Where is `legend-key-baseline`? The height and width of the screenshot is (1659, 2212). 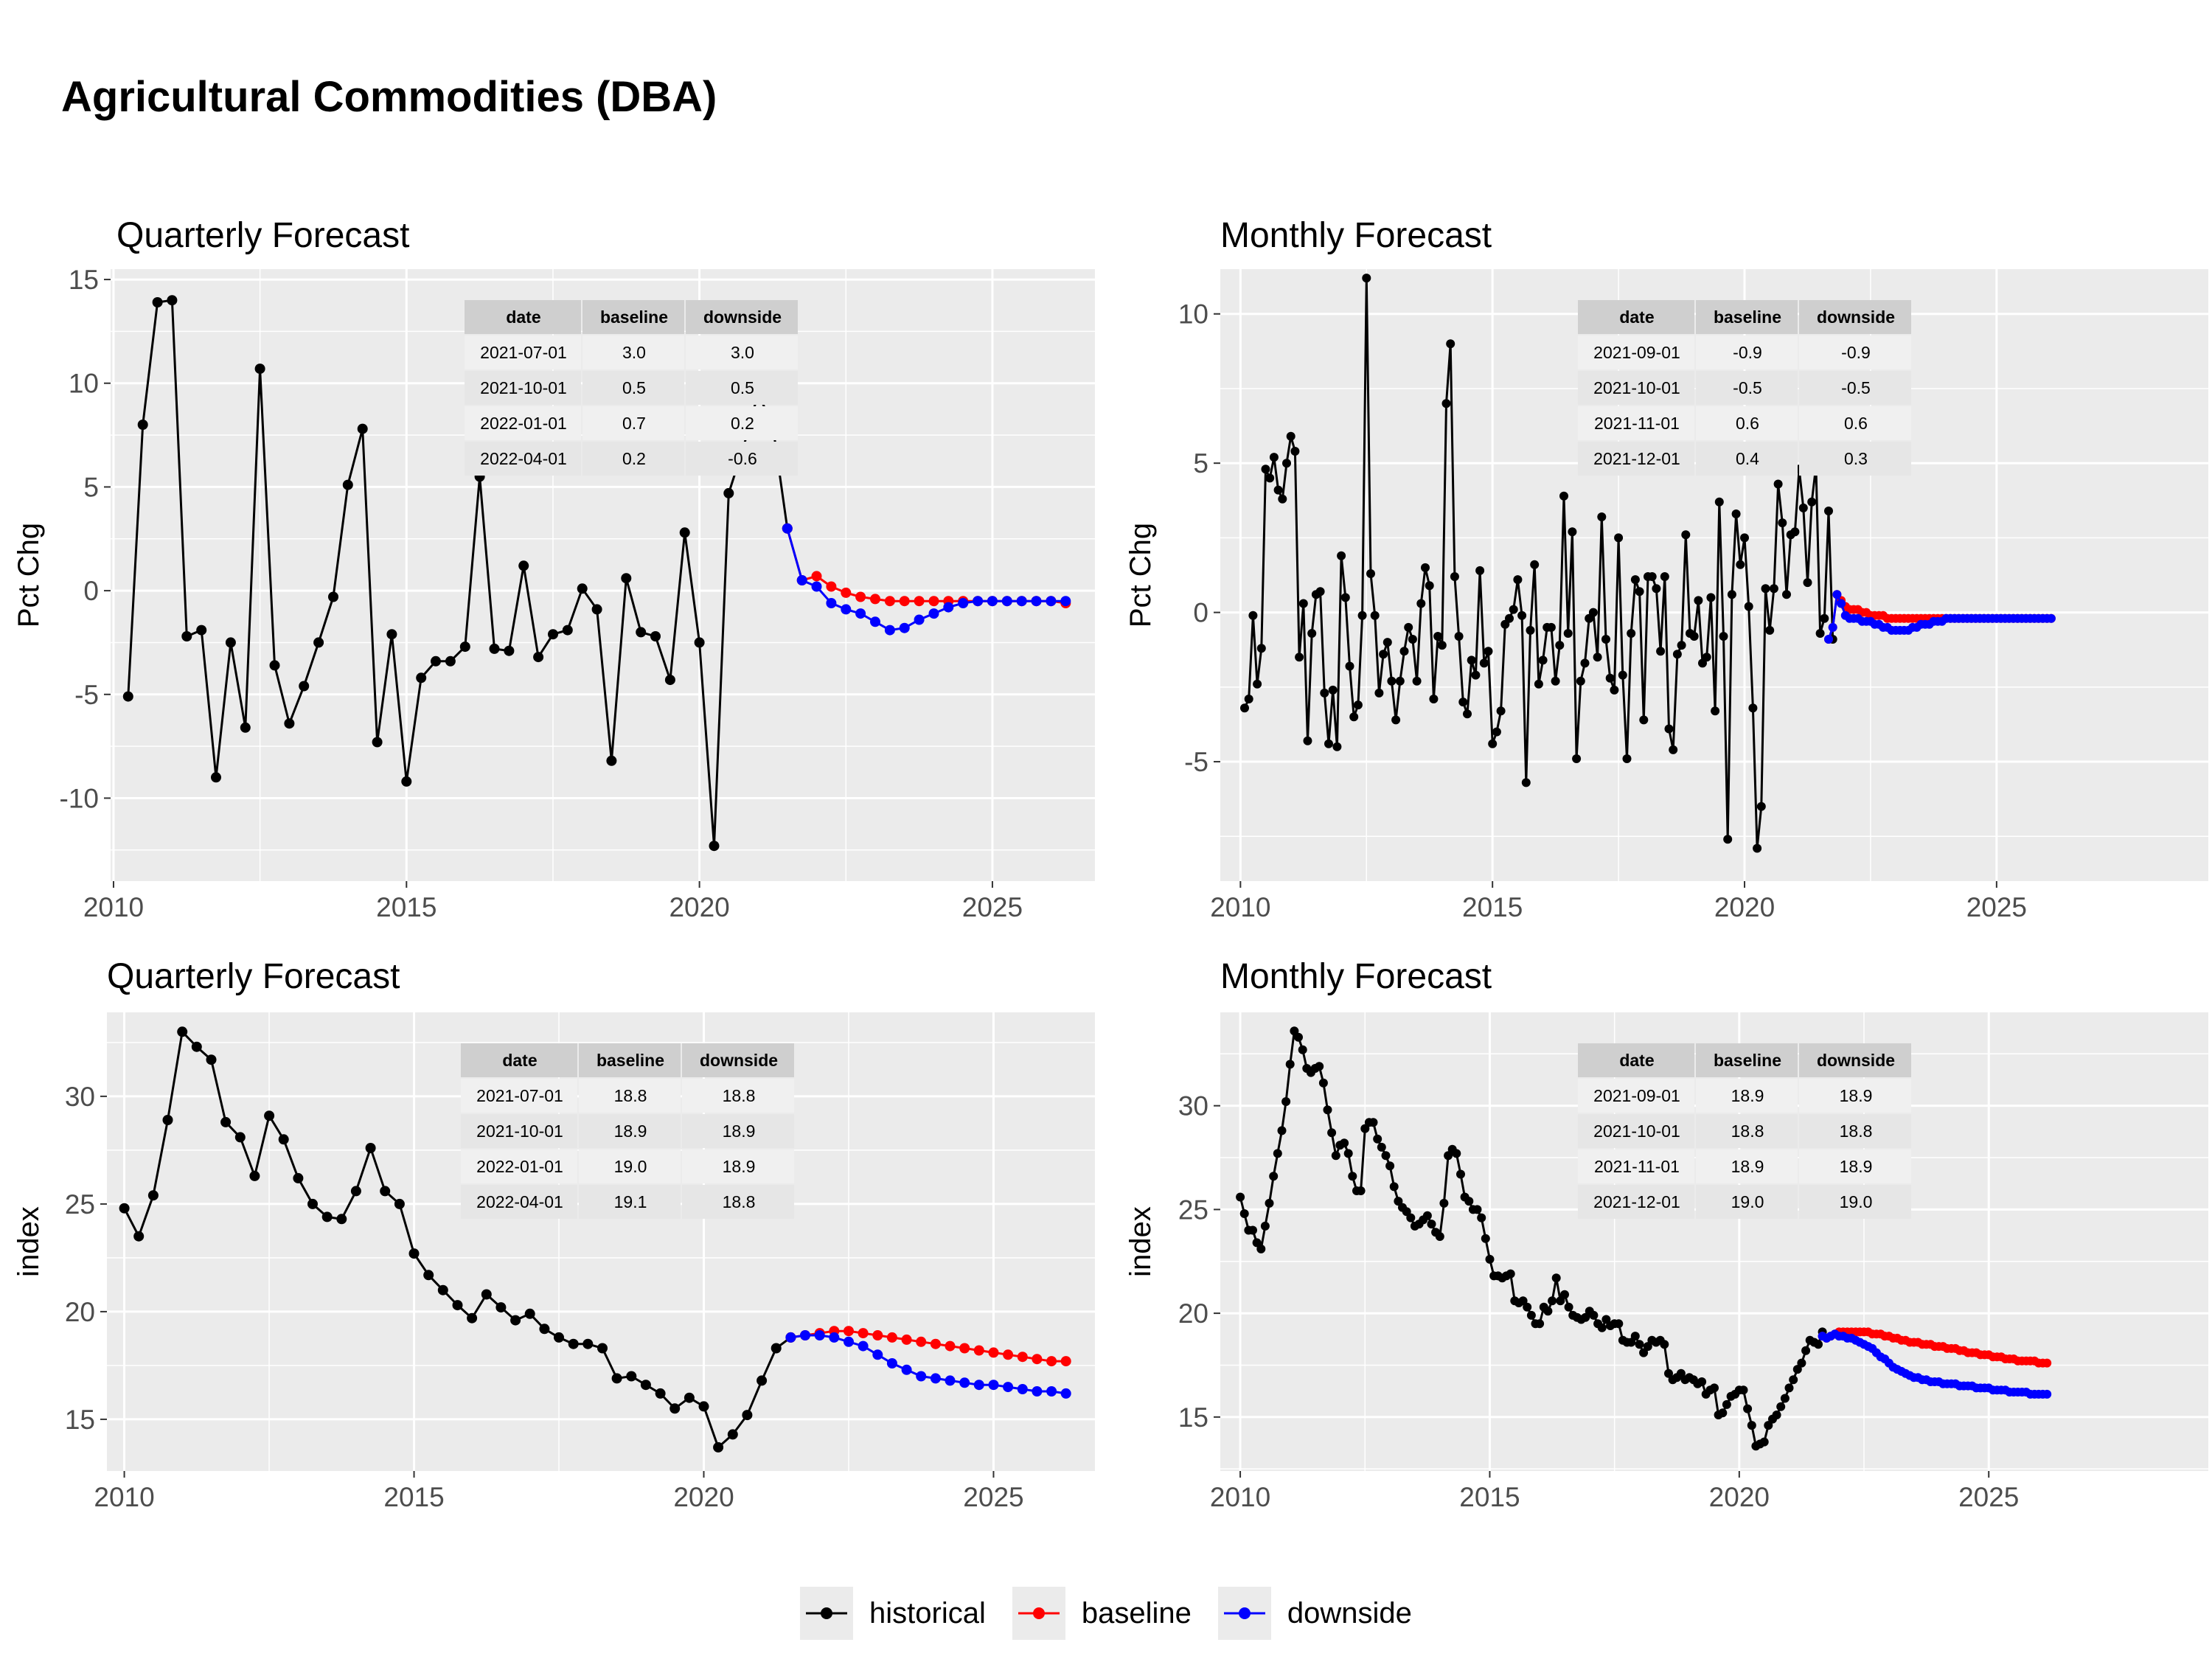 legend-key-baseline is located at coordinates (1038, 1613).